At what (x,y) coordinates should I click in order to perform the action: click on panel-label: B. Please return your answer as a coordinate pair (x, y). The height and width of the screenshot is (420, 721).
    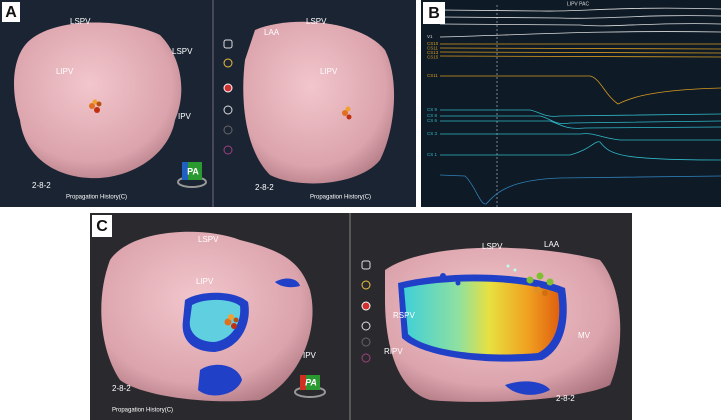
    Looking at the image, I should click on (434, 13).